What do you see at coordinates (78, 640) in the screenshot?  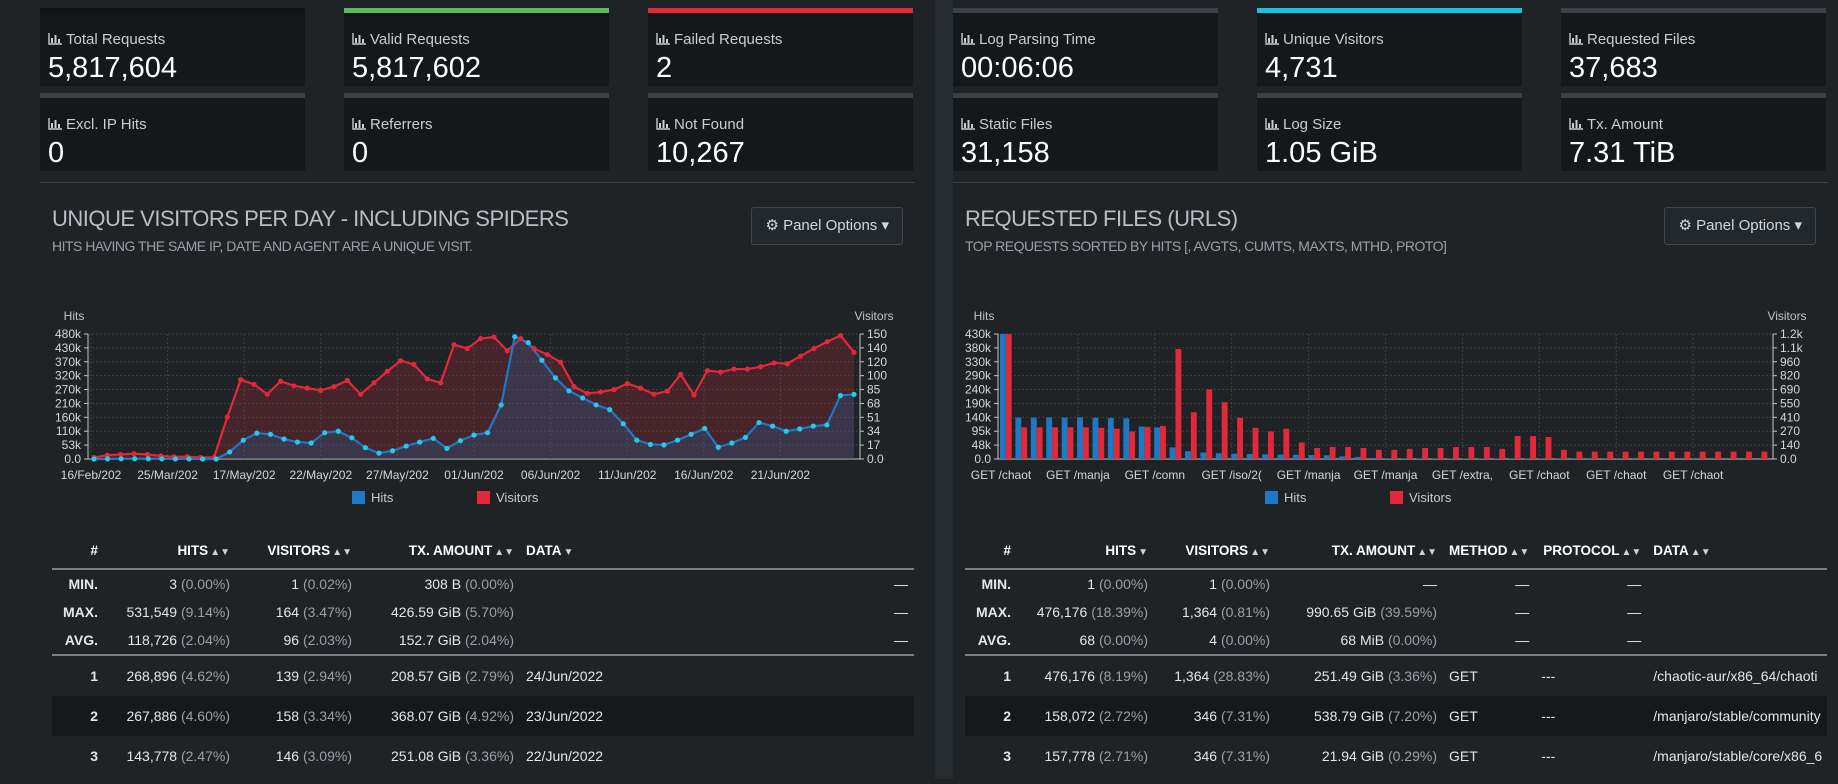 I see `summary-label: AVG.` at bounding box center [78, 640].